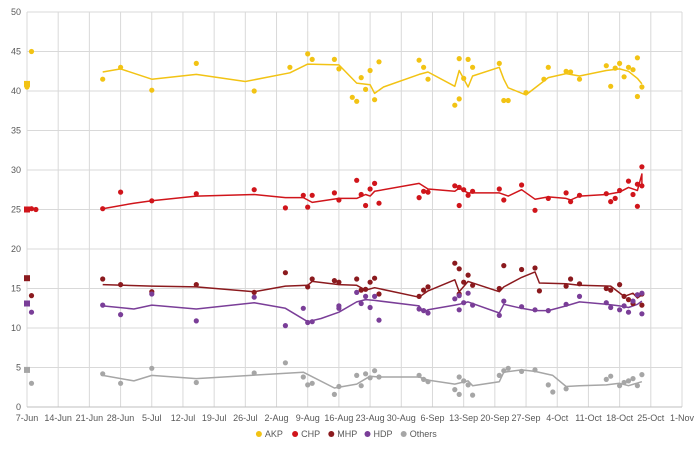 This screenshot has width=700, height=452. I want to click on chp-trend-line, so click(372, 191).